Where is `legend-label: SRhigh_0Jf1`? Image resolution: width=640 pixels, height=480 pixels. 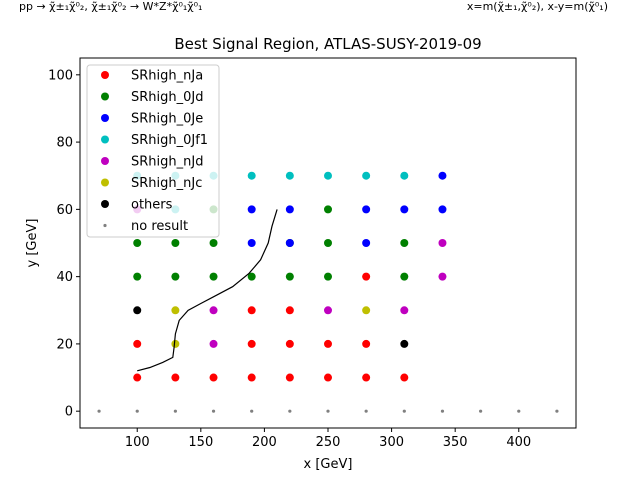
legend-label: SRhigh_0Jf1 is located at coordinates (169, 140).